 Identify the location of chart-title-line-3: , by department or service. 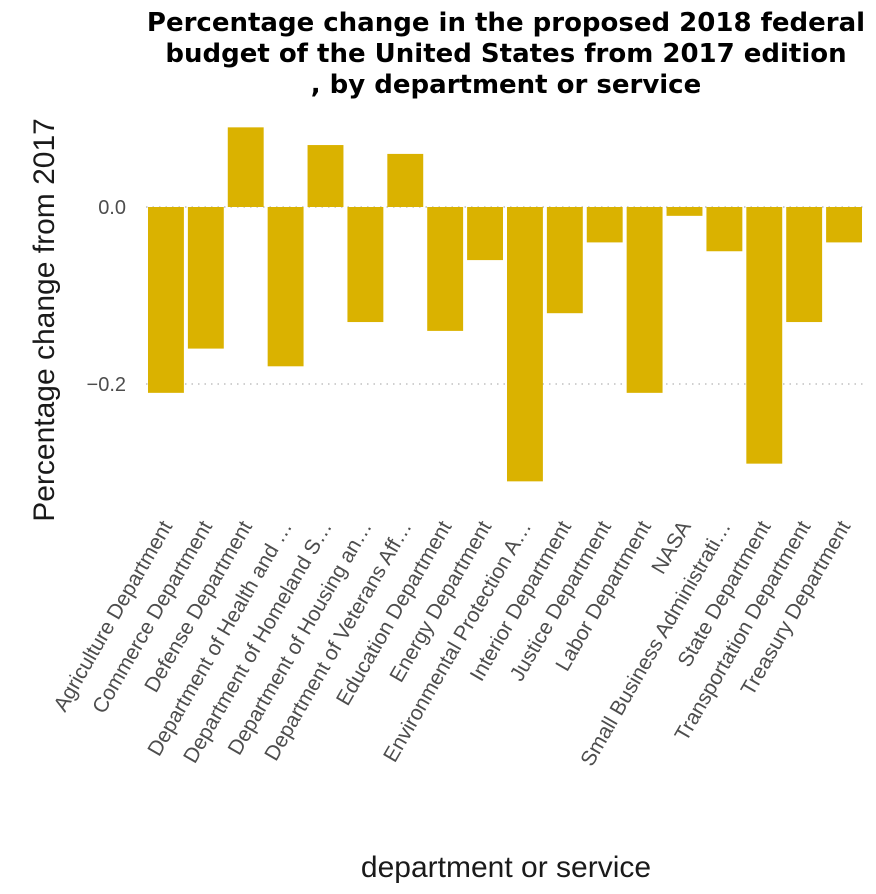
(506, 85).